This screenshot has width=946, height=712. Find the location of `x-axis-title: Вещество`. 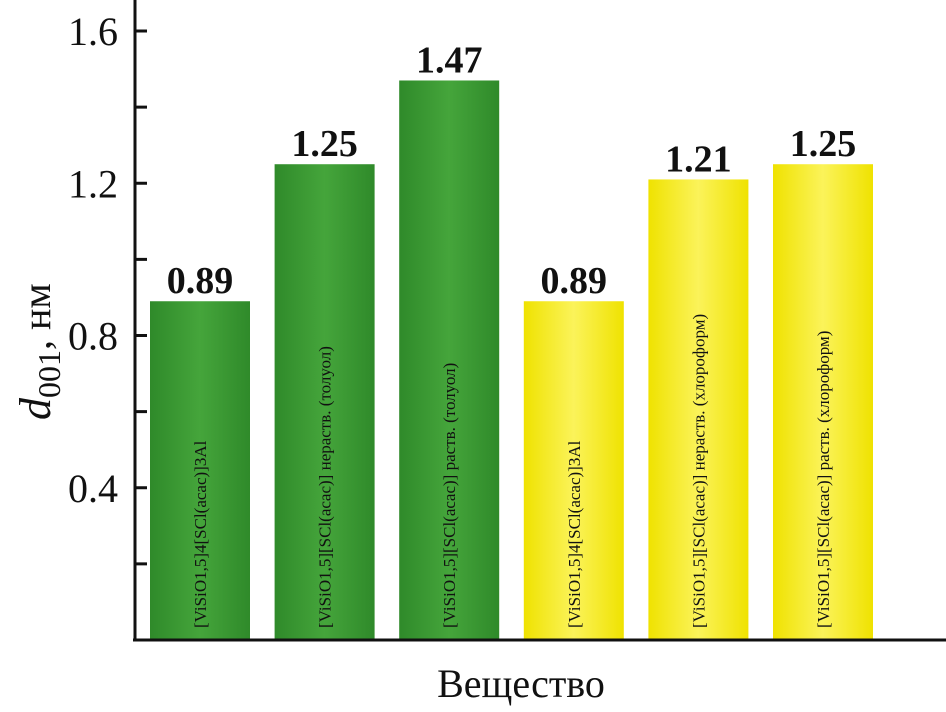

x-axis-title: Вещество is located at coordinates (521, 683).